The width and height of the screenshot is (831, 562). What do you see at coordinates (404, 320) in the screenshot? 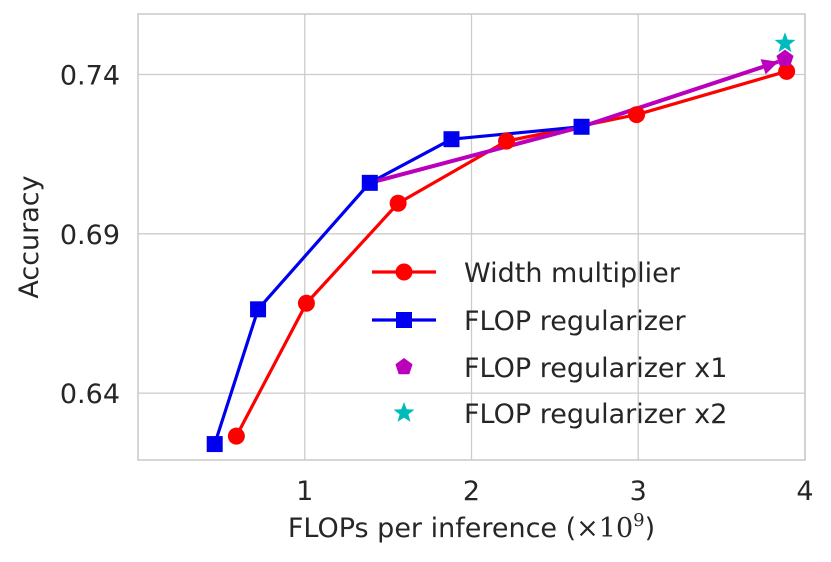
I see `flop-regularizer-legend-marker` at bounding box center [404, 320].